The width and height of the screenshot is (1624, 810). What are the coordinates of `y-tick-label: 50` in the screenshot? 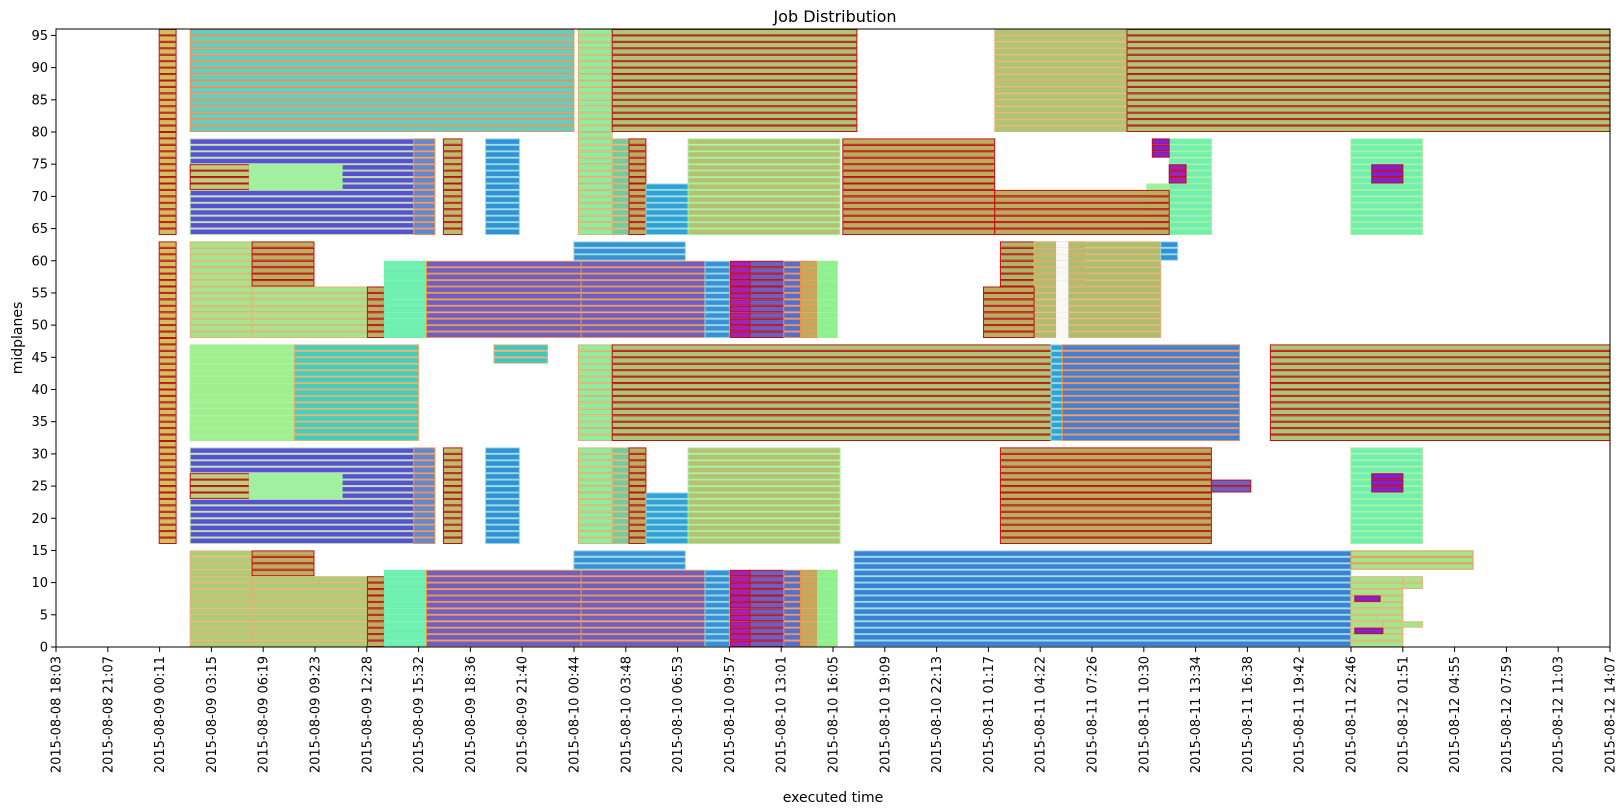 It's located at (39, 326).